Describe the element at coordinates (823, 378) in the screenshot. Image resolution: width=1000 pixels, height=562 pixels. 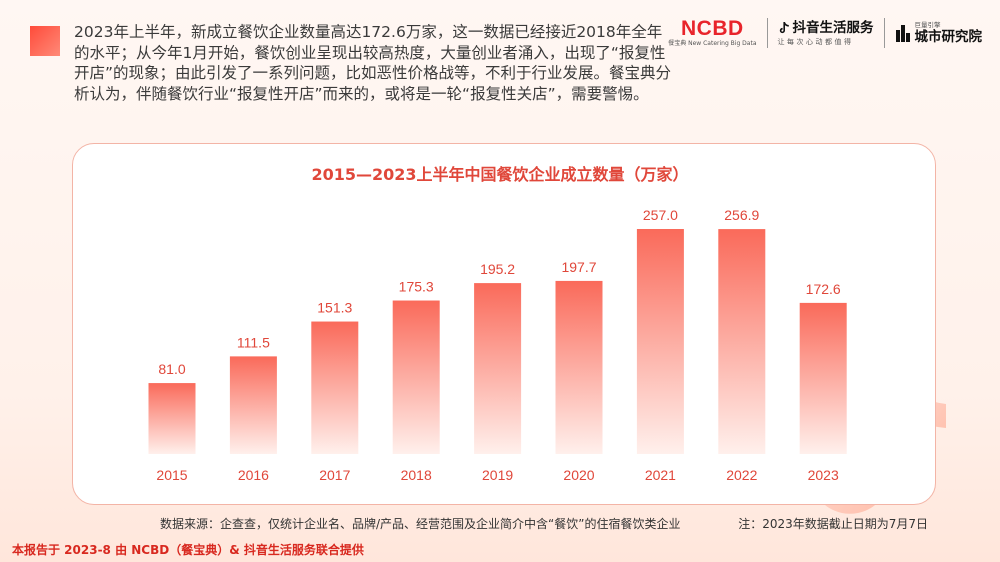
I see `bar-2023` at that location.